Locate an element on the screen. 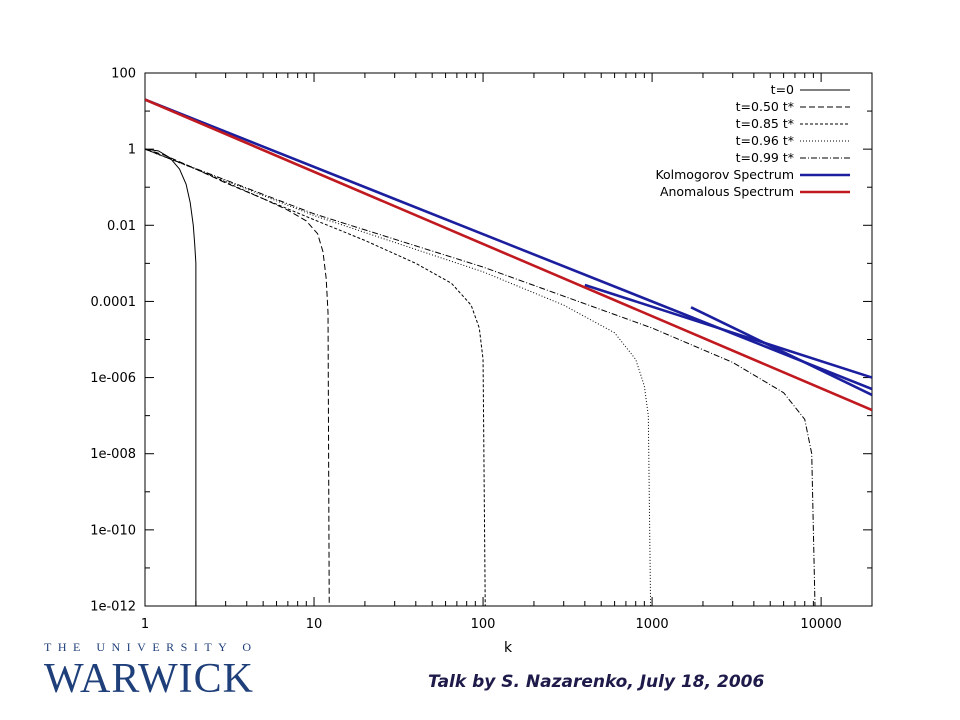 The width and height of the screenshot is (960, 720). x-tick-label: 1 is located at coordinates (145, 624).